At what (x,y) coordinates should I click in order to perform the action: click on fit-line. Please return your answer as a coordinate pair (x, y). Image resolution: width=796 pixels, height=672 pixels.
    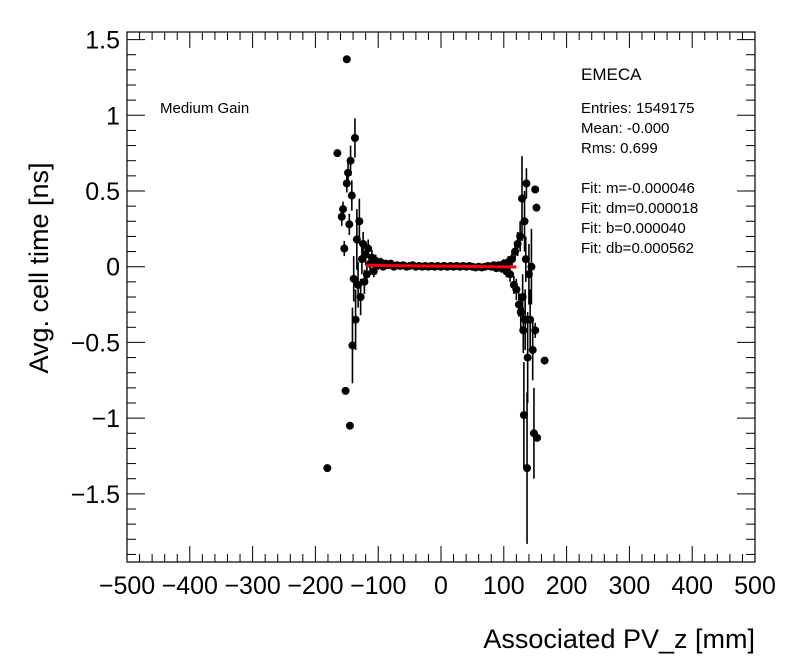
    Looking at the image, I should click on (441, 266).